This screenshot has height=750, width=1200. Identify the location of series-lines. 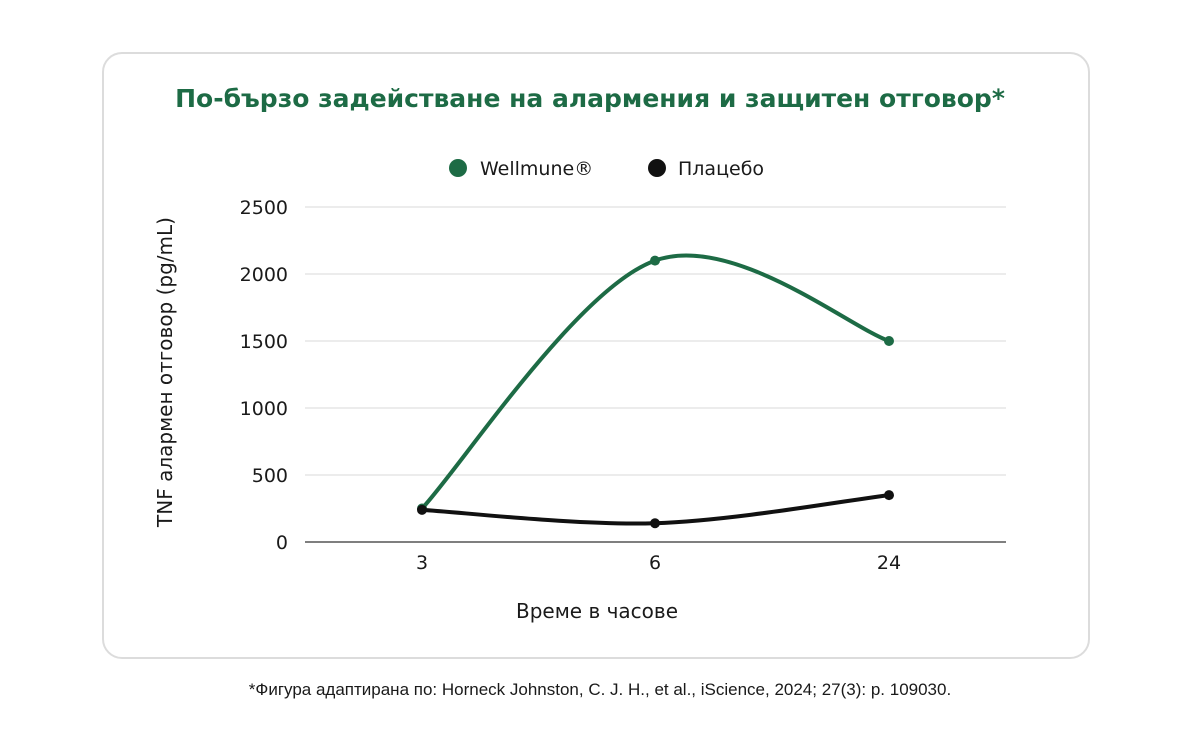
(655, 389).